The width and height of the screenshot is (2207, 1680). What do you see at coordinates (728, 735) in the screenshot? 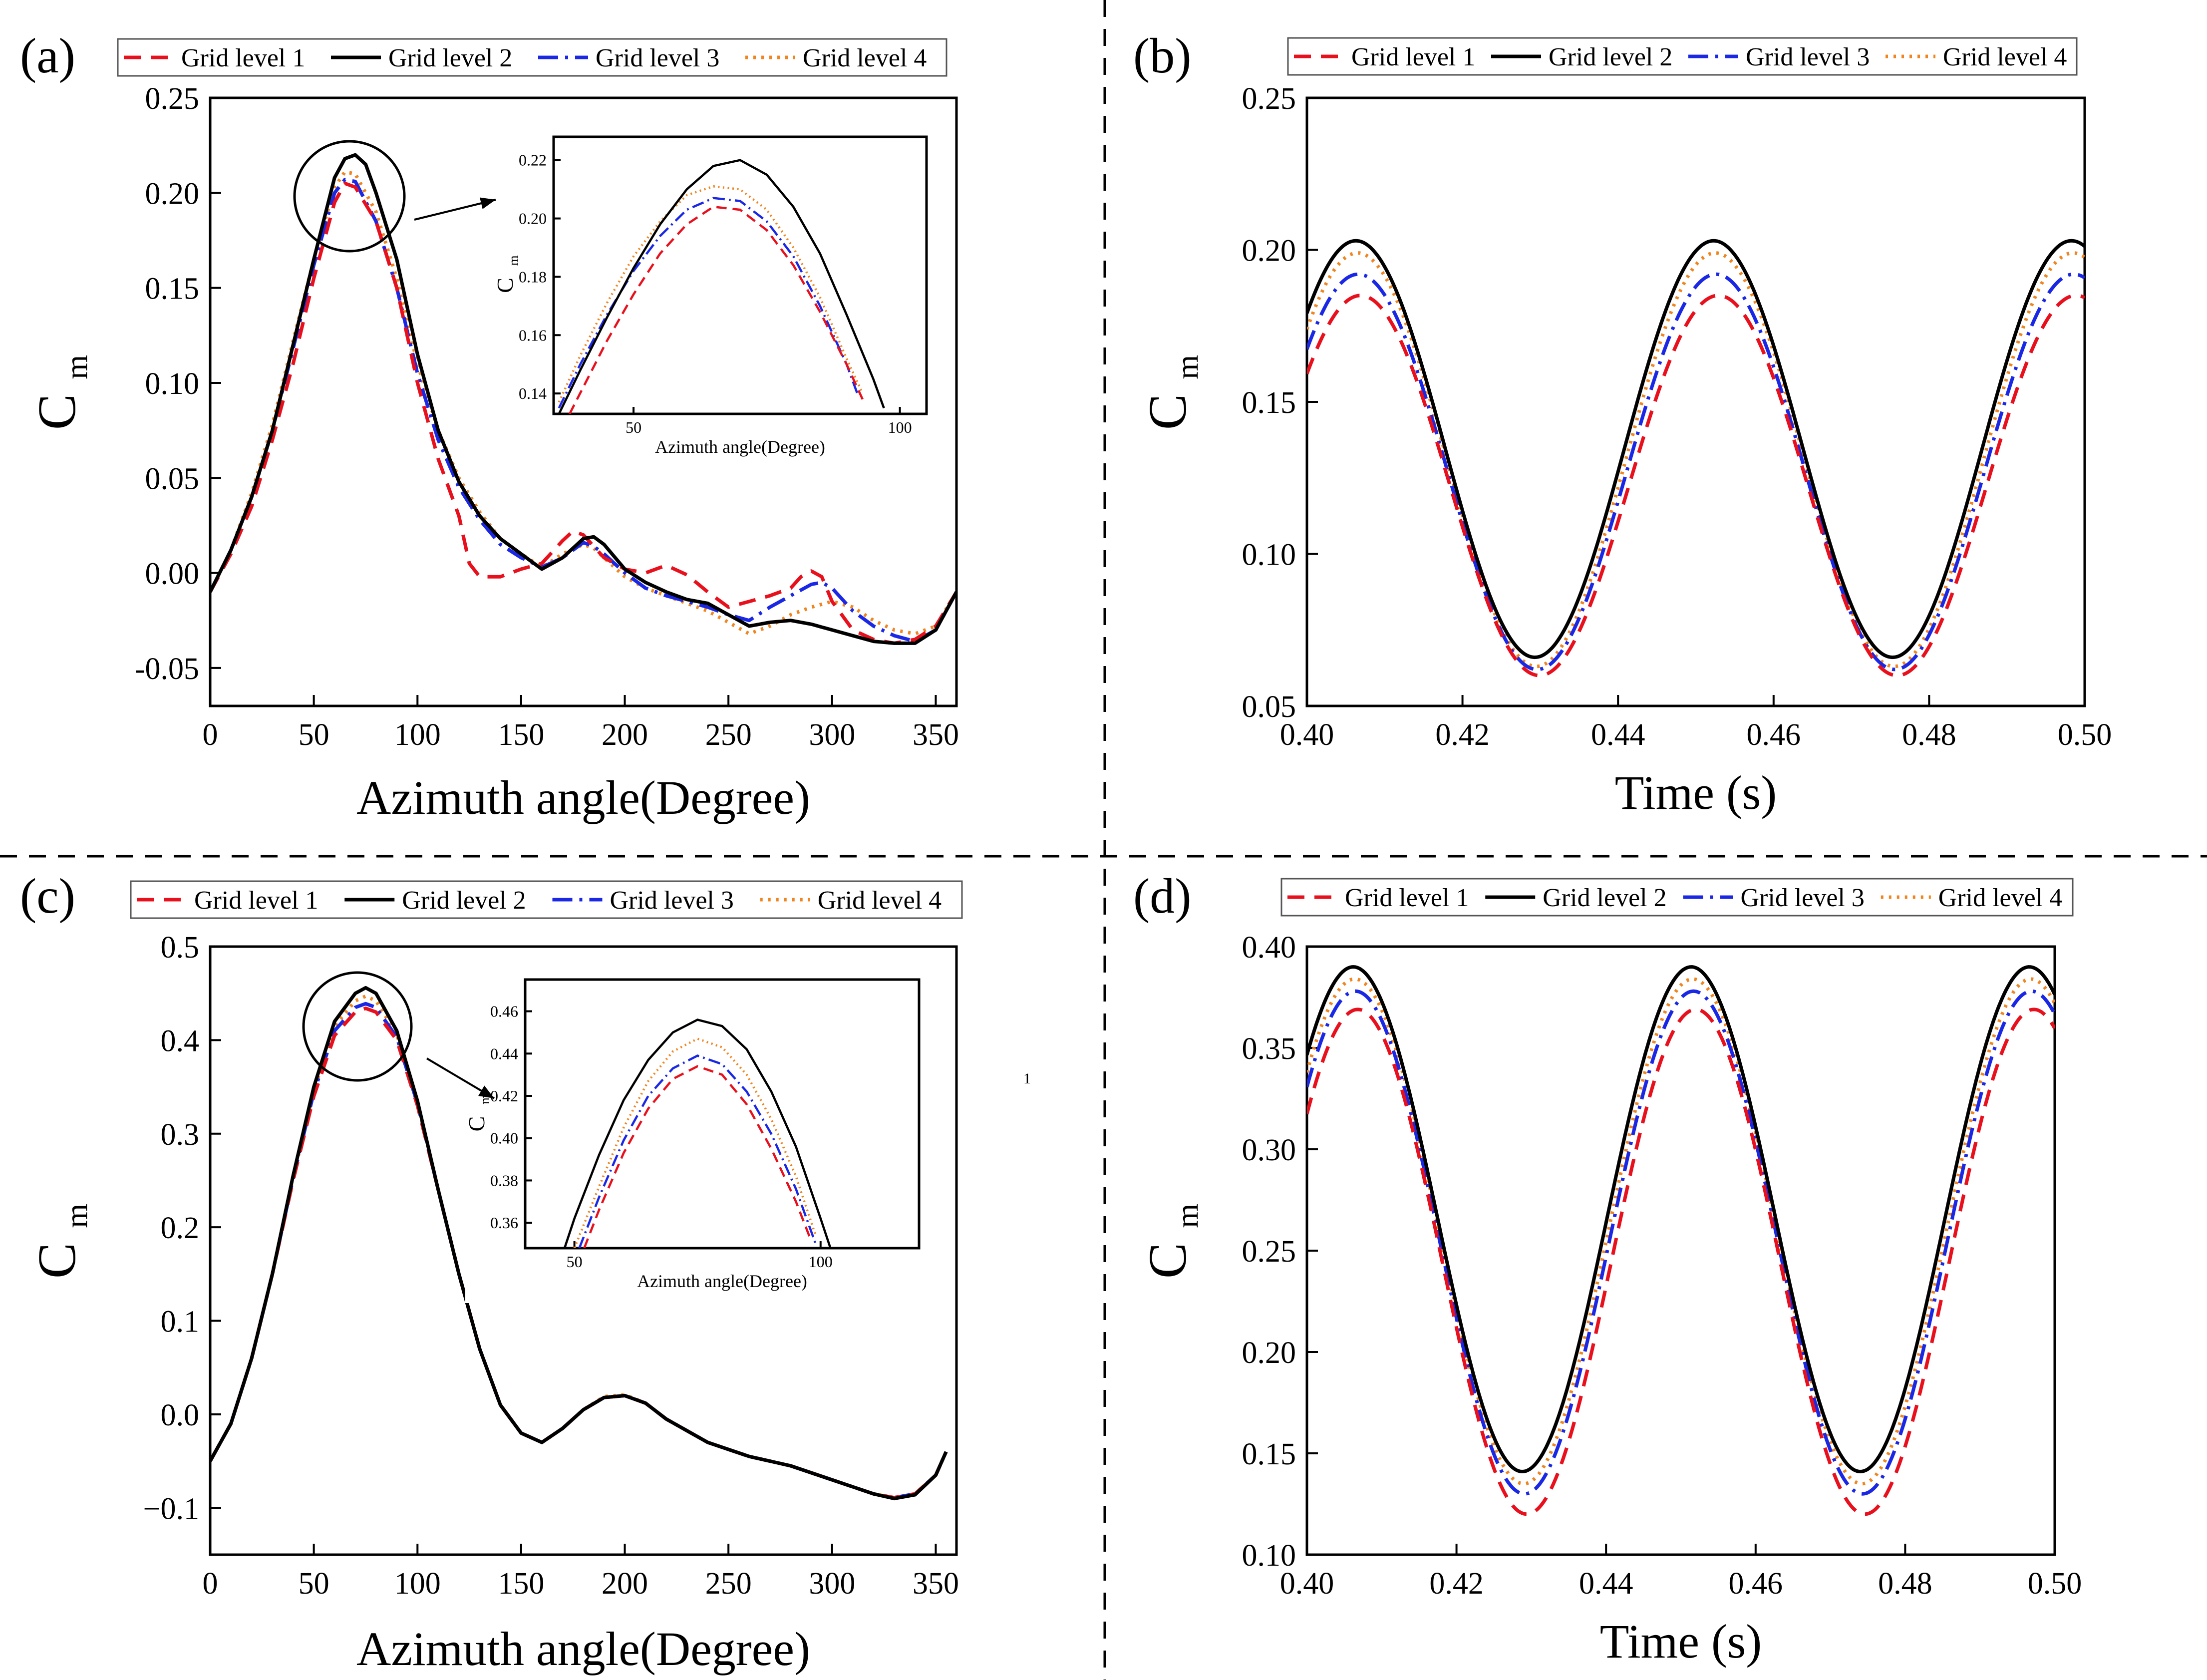
I see `panel-a-xtick-label: 250` at bounding box center [728, 735].